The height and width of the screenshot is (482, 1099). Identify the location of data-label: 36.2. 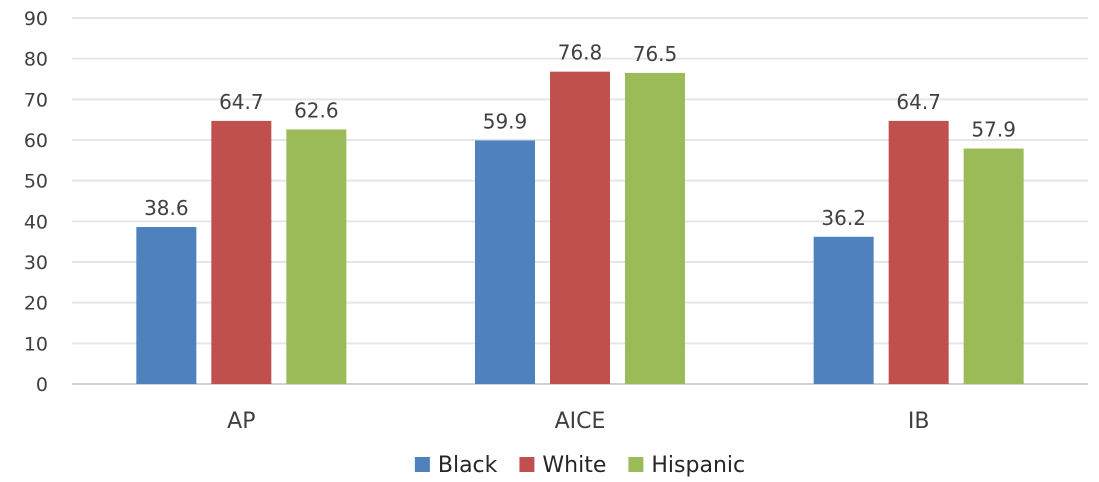
(843, 218).